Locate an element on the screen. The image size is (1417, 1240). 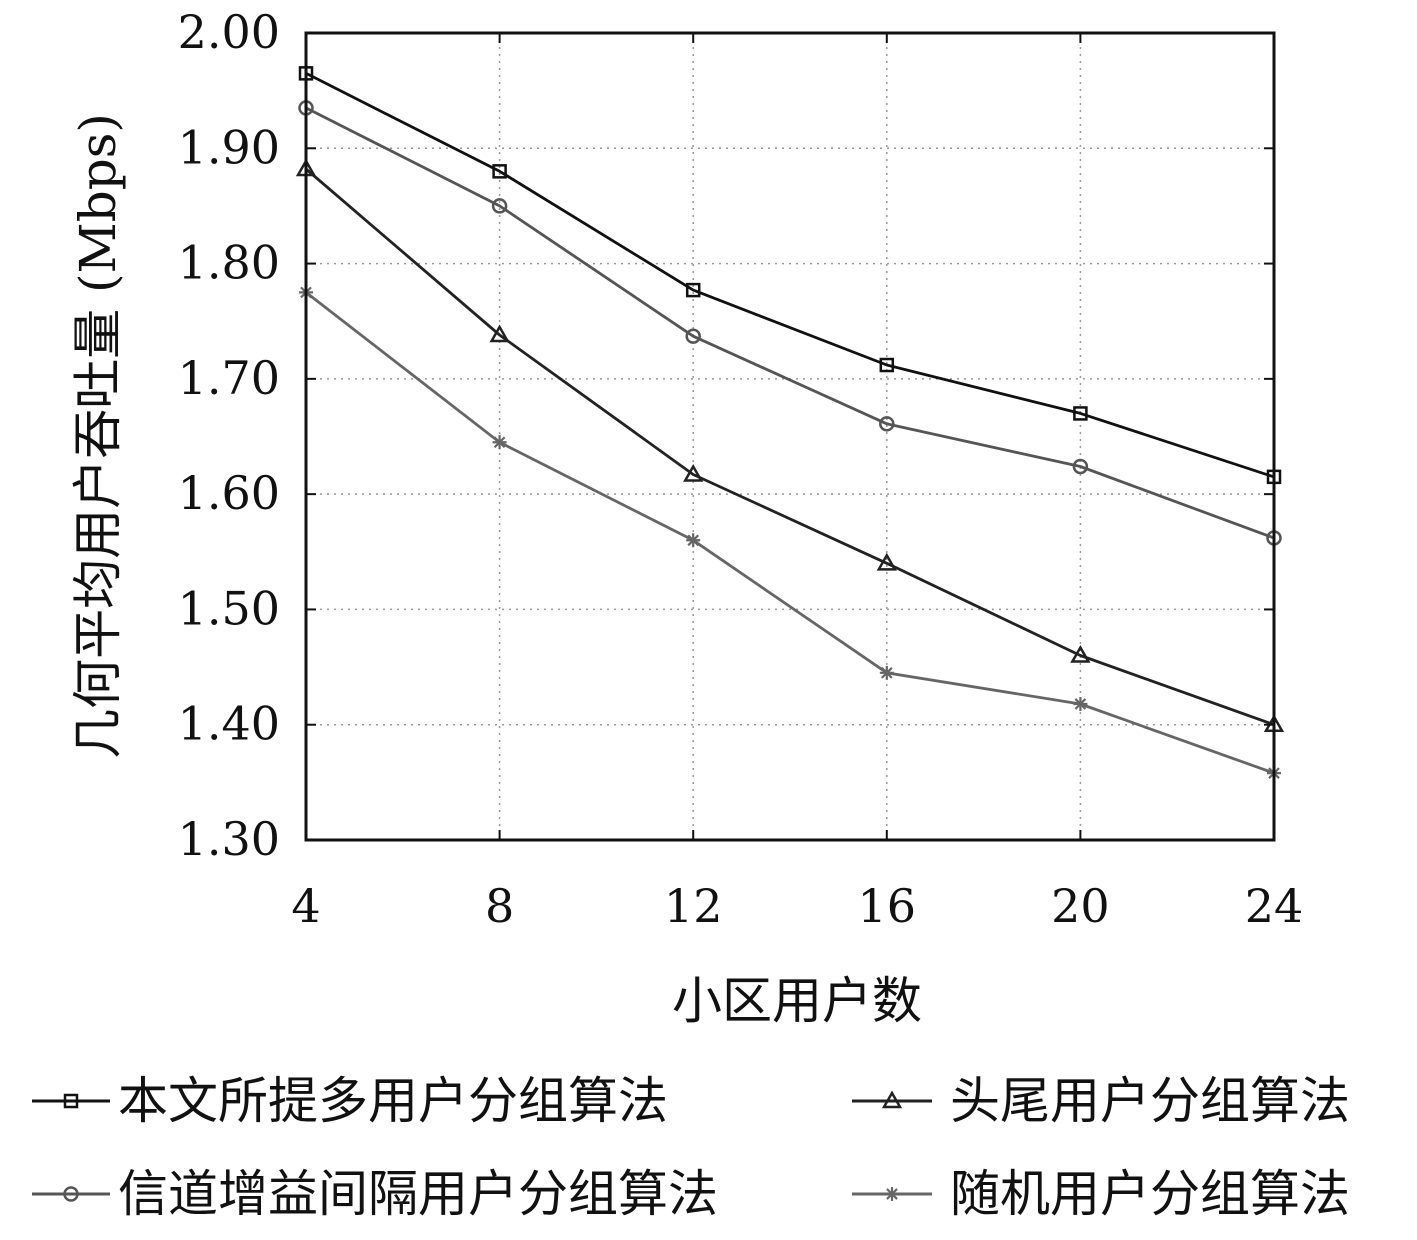
legend-item: 头尾用户分组算法 is located at coordinates (1101, 1101).